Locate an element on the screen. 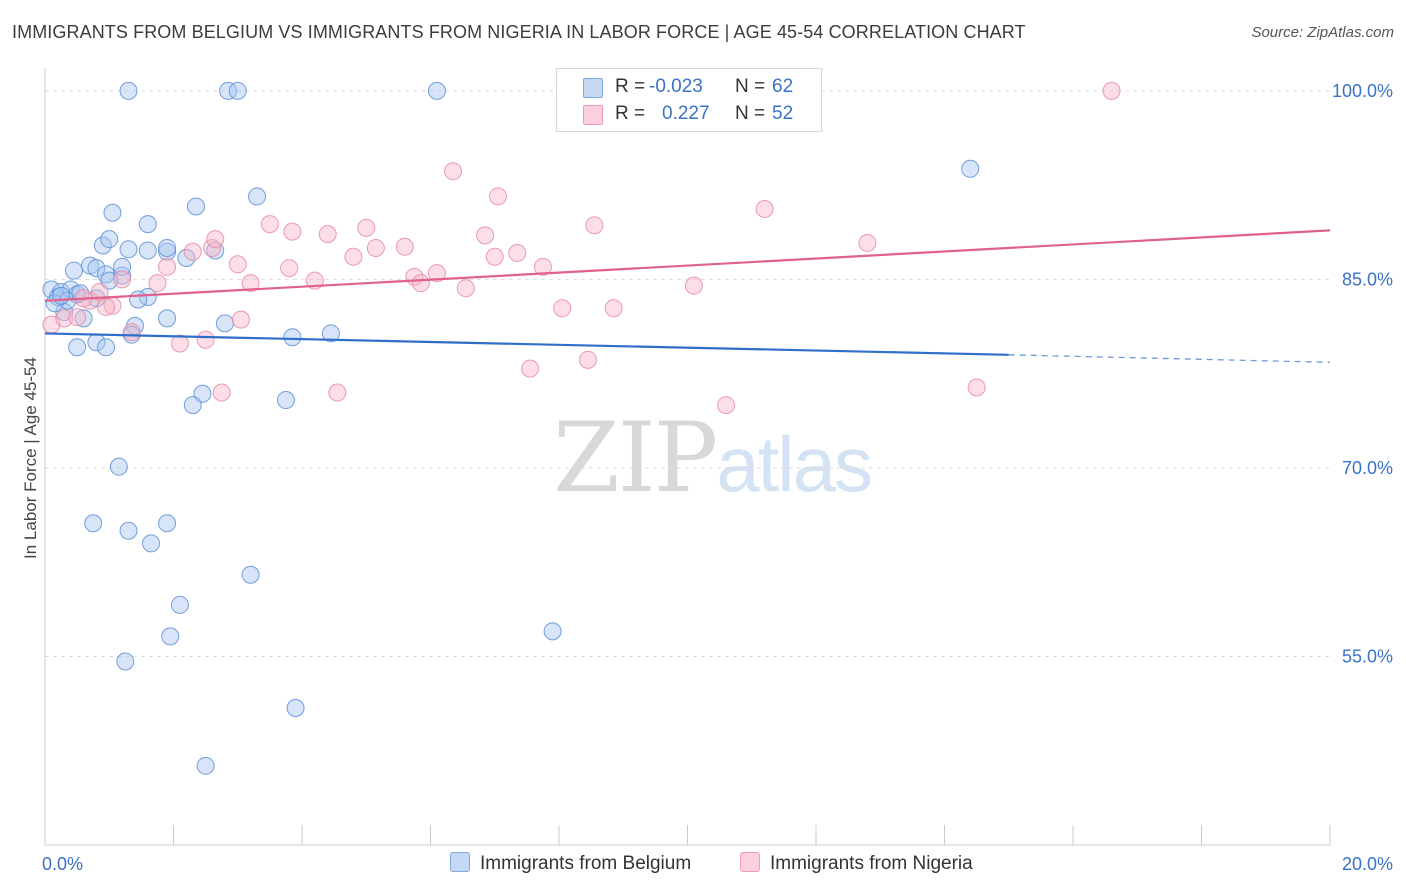  legend-row-belgium: R = -0.023 N = 62 is located at coordinates (689, 87).